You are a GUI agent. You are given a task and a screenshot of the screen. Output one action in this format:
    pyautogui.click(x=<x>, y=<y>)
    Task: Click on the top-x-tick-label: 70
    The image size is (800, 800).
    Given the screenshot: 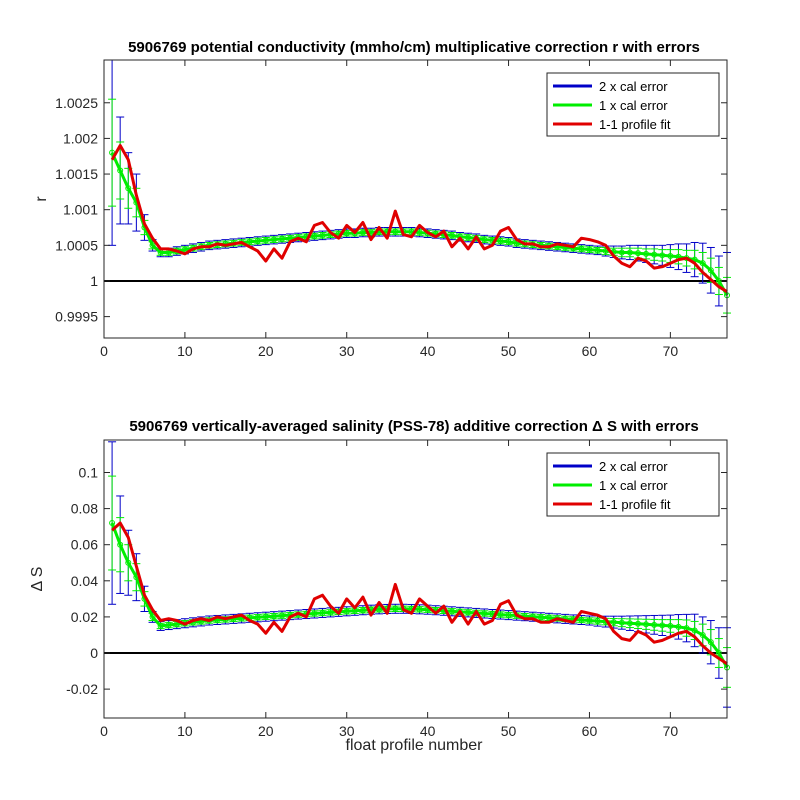 What is the action you would take?
    pyautogui.click(x=671, y=351)
    